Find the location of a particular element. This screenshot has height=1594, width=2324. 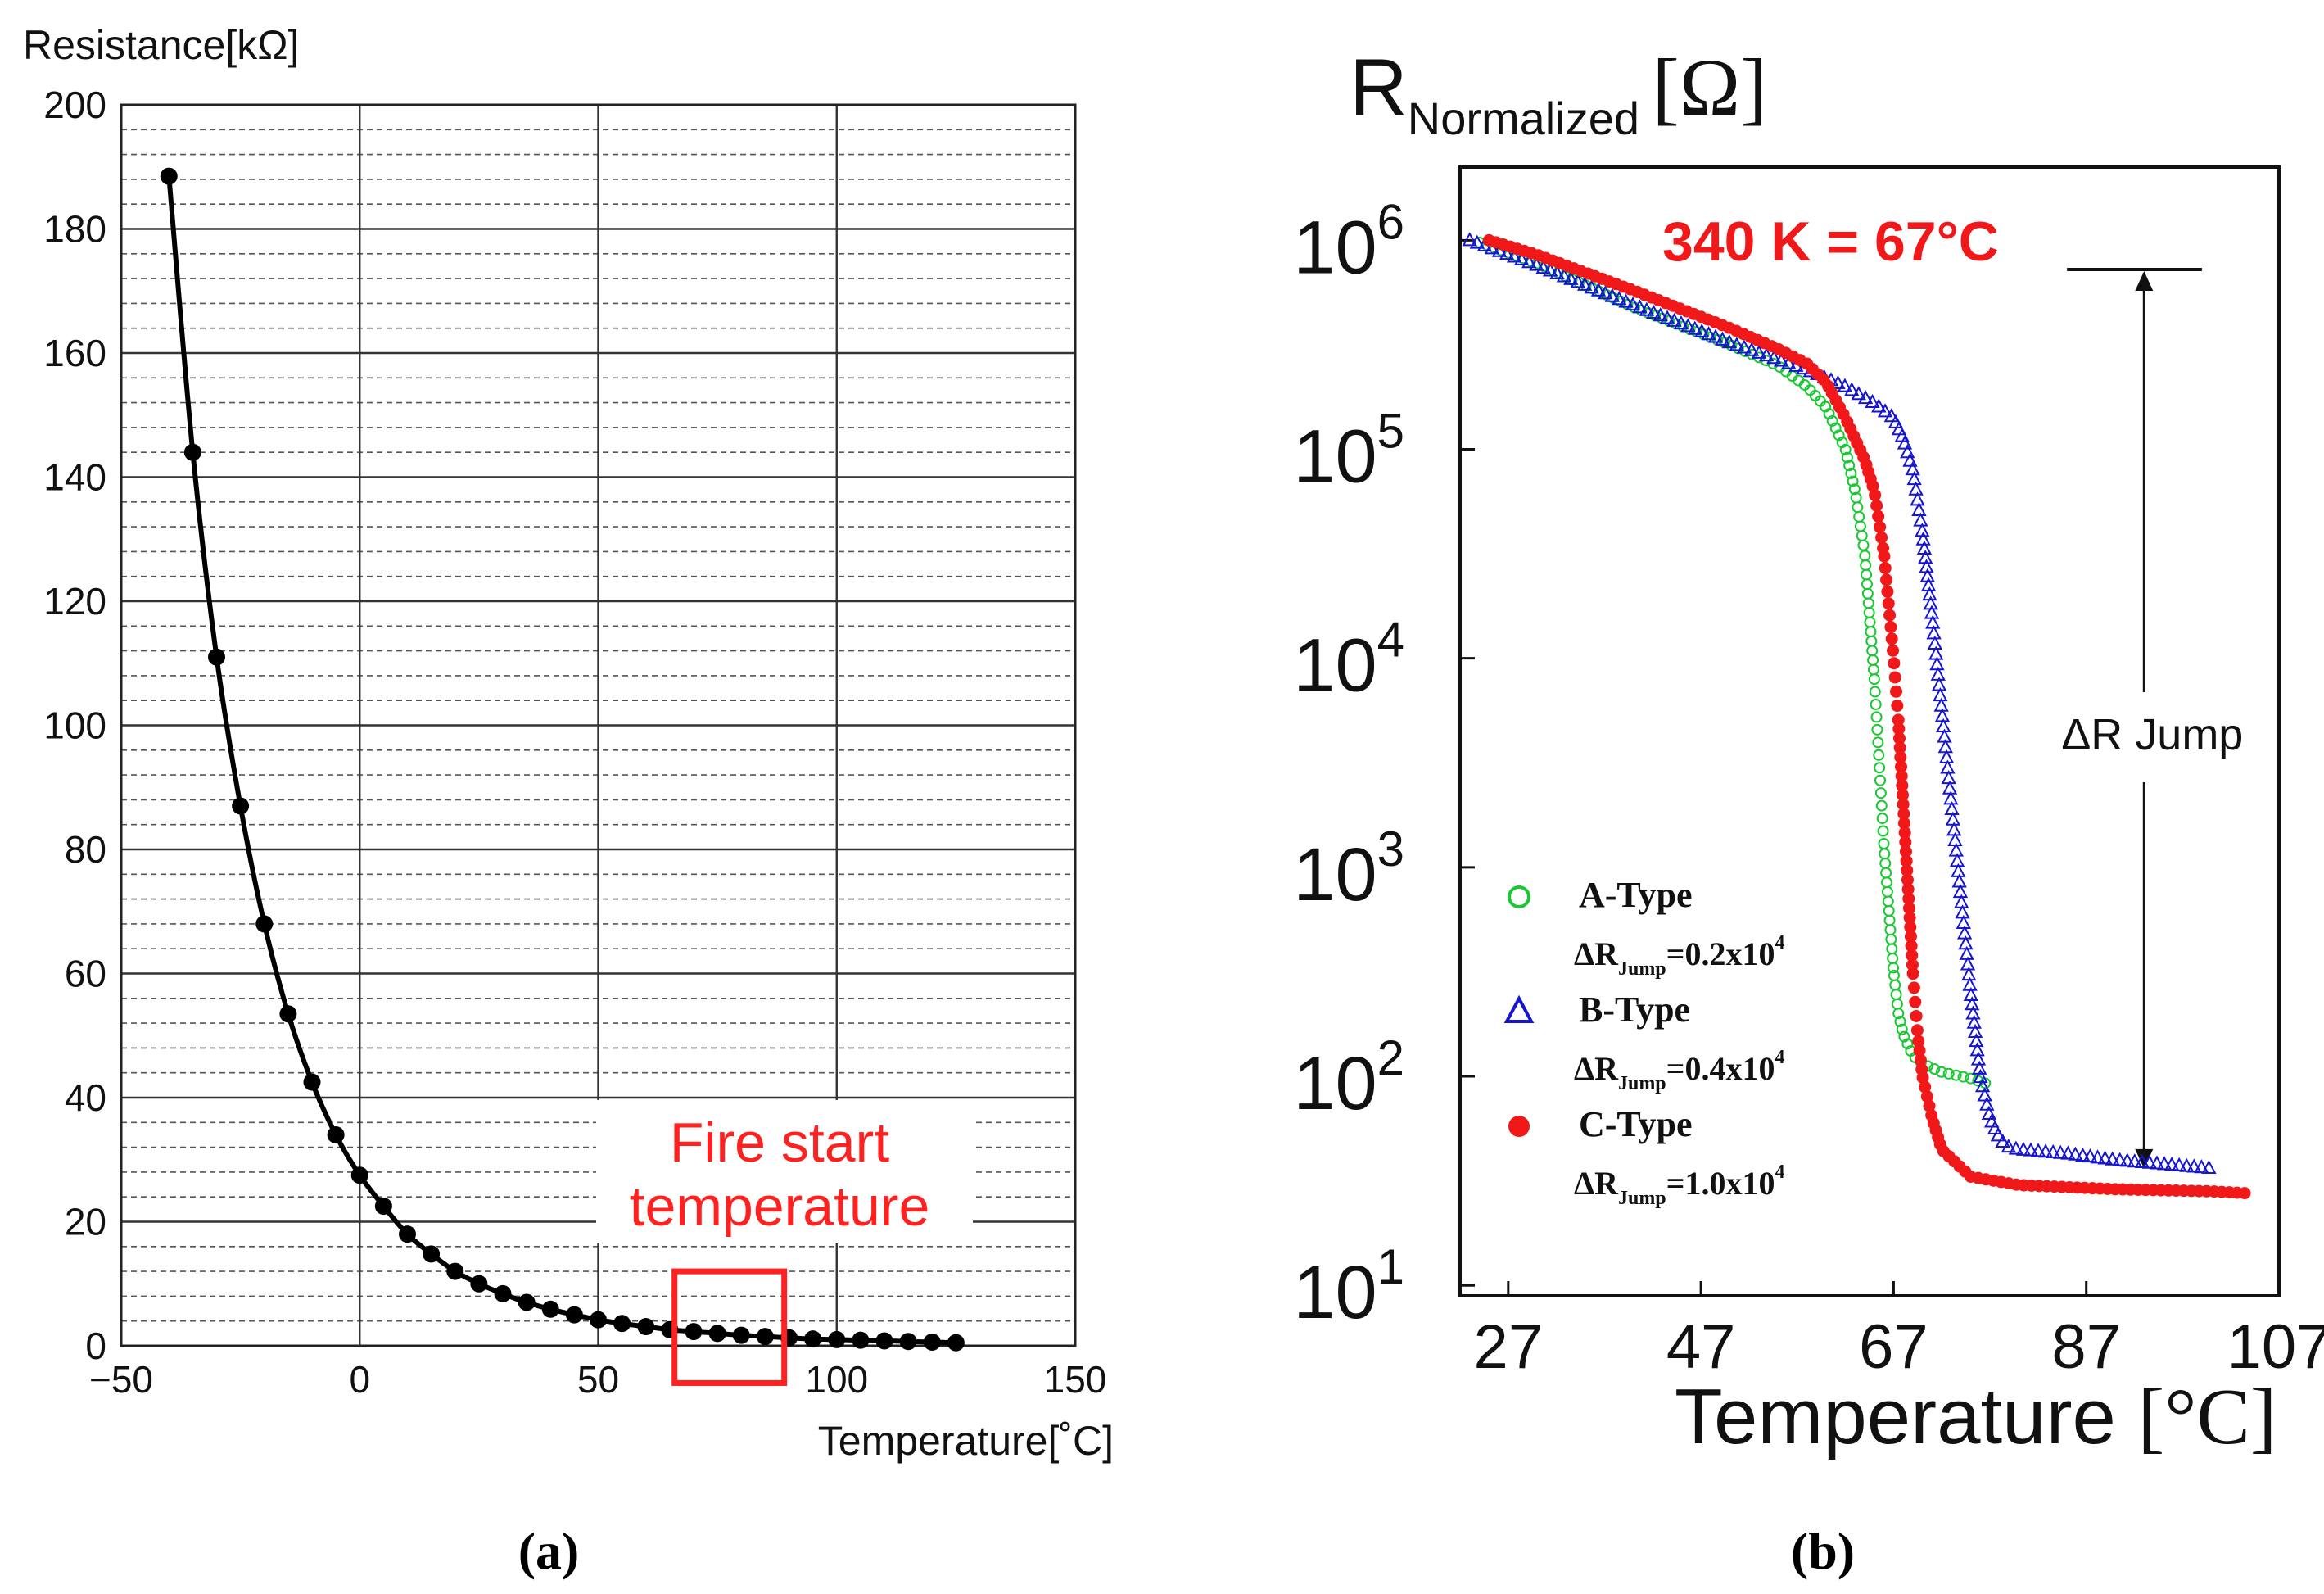

y-axis-label: Resistance[kΩ] is located at coordinates (161, 45).